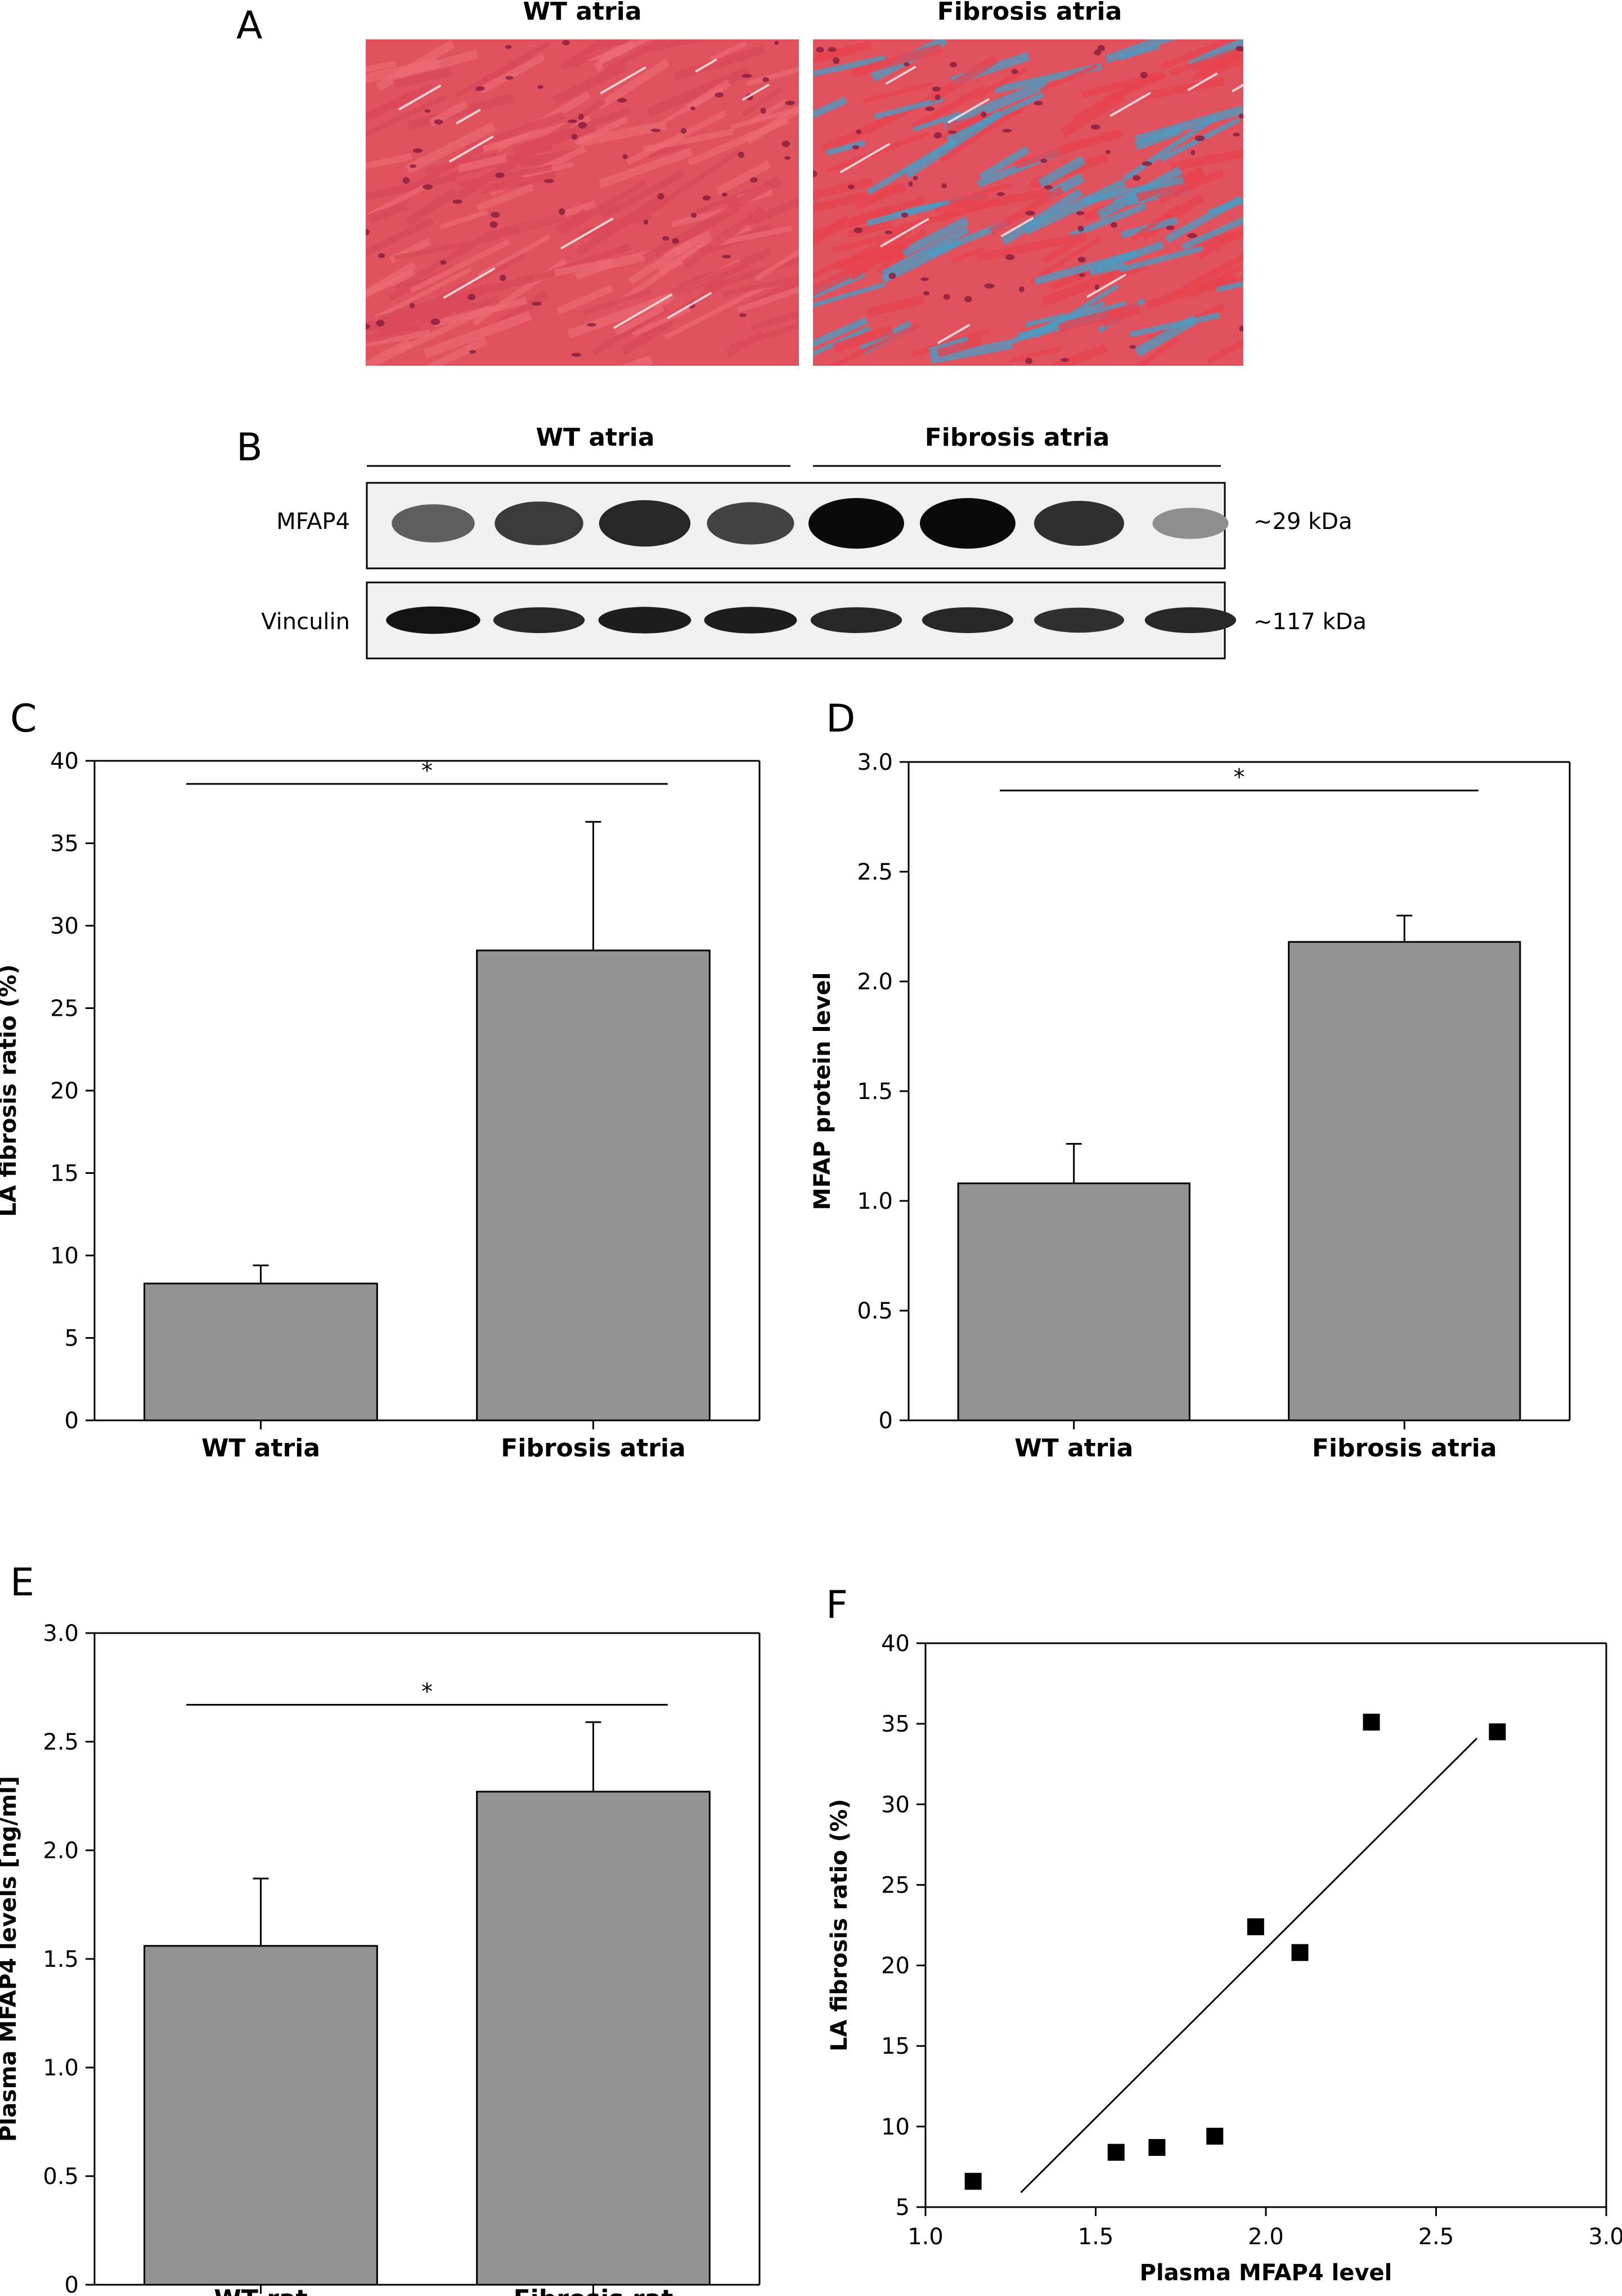  Describe the element at coordinates (1266, 2237) in the screenshot. I see `x-tick-label: 2.0` at that location.